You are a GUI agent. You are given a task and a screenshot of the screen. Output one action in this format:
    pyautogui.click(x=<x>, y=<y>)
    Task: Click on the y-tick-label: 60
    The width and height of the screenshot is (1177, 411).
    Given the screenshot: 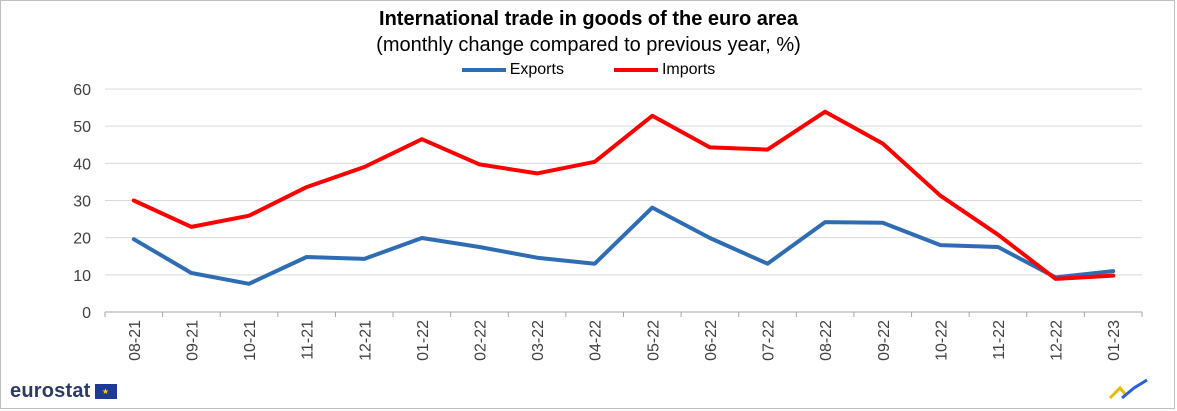 What is the action you would take?
    pyautogui.click(x=82, y=90)
    